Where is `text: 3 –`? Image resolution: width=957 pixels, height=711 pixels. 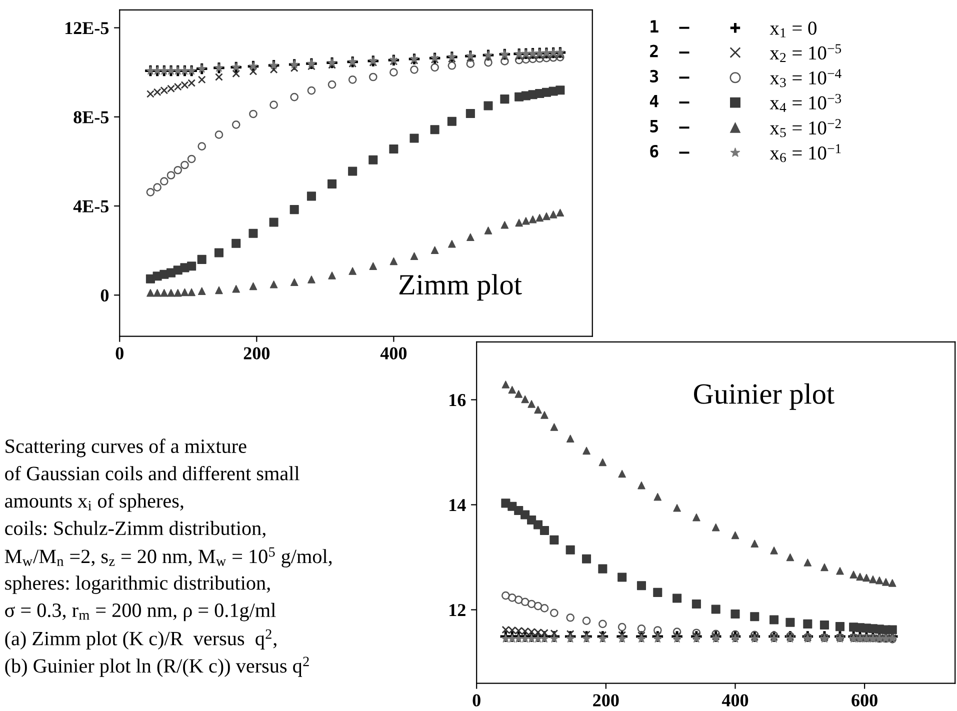 text: 3 – is located at coordinates (670, 76).